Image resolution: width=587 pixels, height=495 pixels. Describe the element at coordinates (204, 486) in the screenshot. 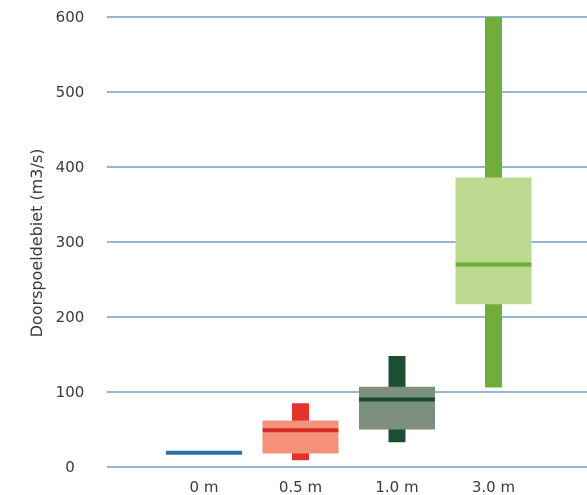

I see `x-tick-label-0-m: 0 m` at that location.